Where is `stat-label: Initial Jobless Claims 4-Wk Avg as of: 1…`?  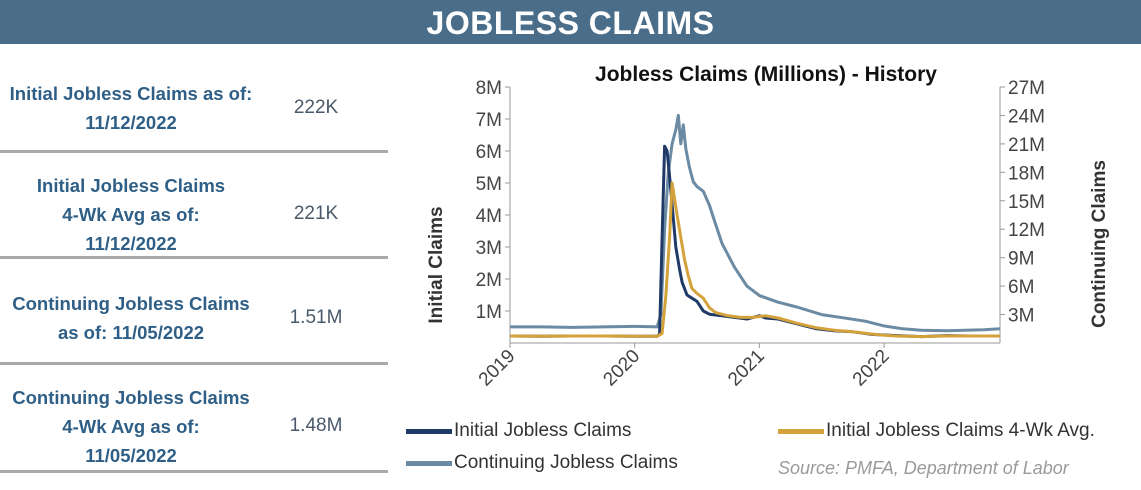 stat-label: Initial Jobless Claims 4-Wk Avg as of: 1… is located at coordinates (131, 214).